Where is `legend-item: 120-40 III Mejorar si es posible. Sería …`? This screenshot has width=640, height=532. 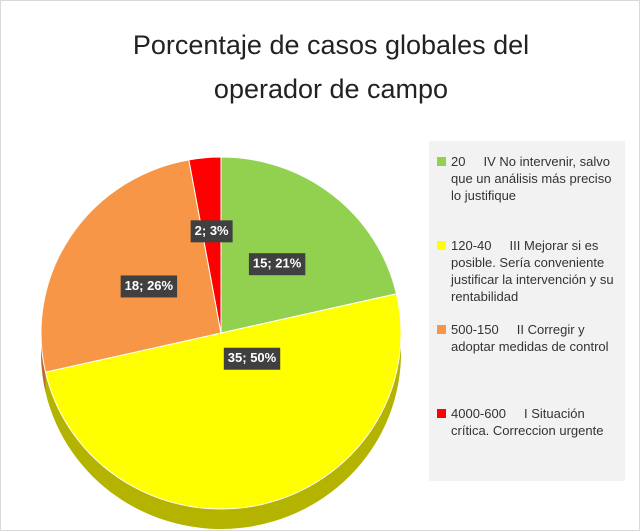
legend-item: 120-40 III Mejorar si es posible. Sería … is located at coordinates (529, 271).